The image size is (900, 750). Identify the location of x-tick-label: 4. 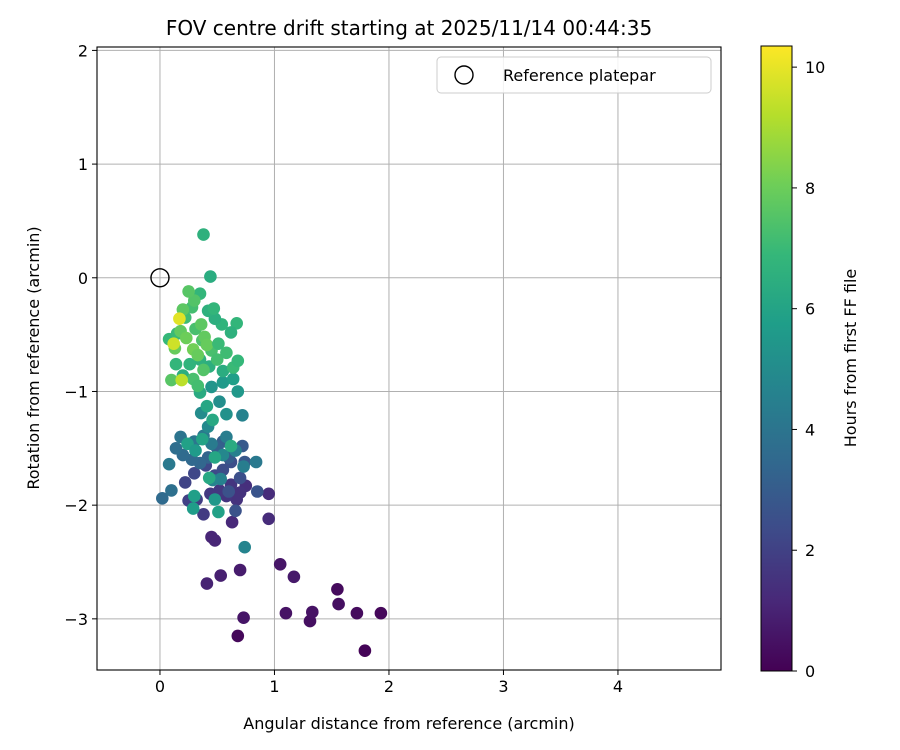
(618, 686).